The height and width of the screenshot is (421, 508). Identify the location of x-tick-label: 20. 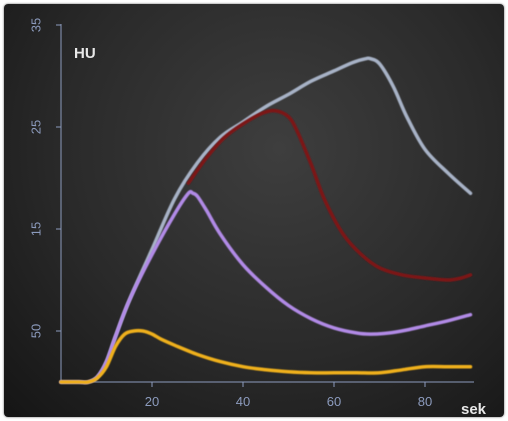
(152, 401).